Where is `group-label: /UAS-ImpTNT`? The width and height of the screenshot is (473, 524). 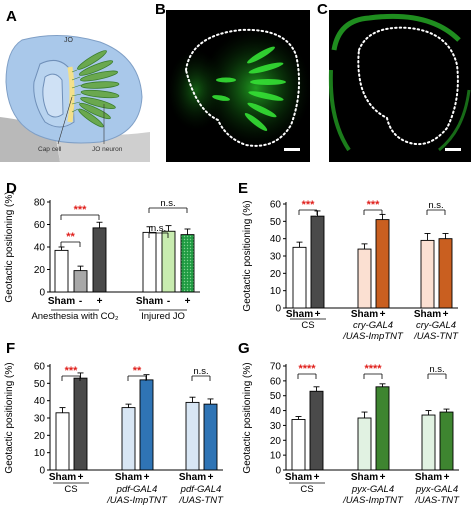 group-label: /UAS-ImpTNT is located at coordinates (137, 500).